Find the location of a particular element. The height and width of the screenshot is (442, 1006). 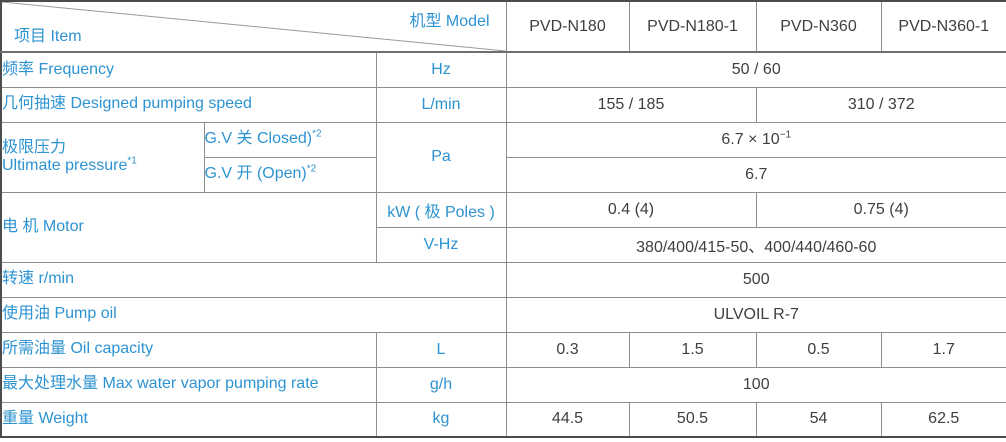

motor-power-unit: kW ( 极 Poles ) is located at coordinates (441, 209).